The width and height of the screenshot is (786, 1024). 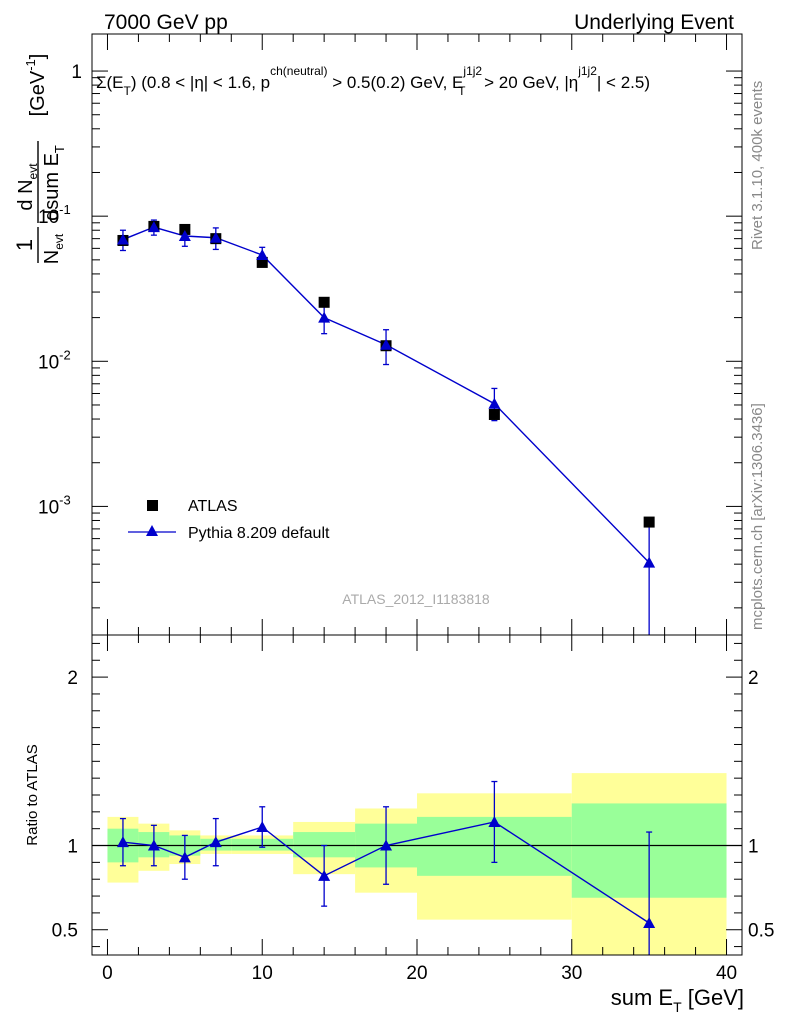 What do you see at coordinates (54, 360) in the screenshot?
I see `y-tick-label-main: 10⁻²` at bounding box center [54, 360].